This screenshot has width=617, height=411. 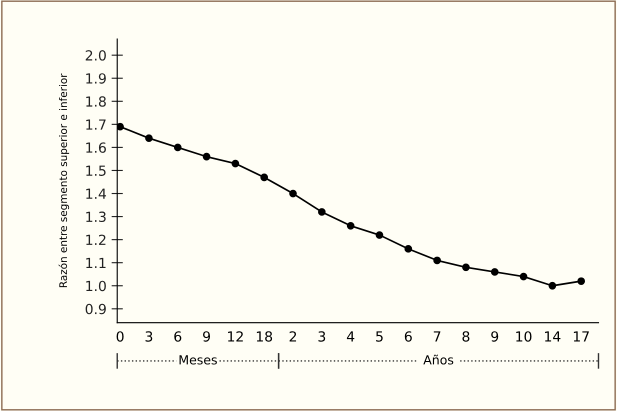 What do you see at coordinates (96, 217) in the screenshot?
I see `y-tick-label: 1.3` at bounding box center [96, 217].